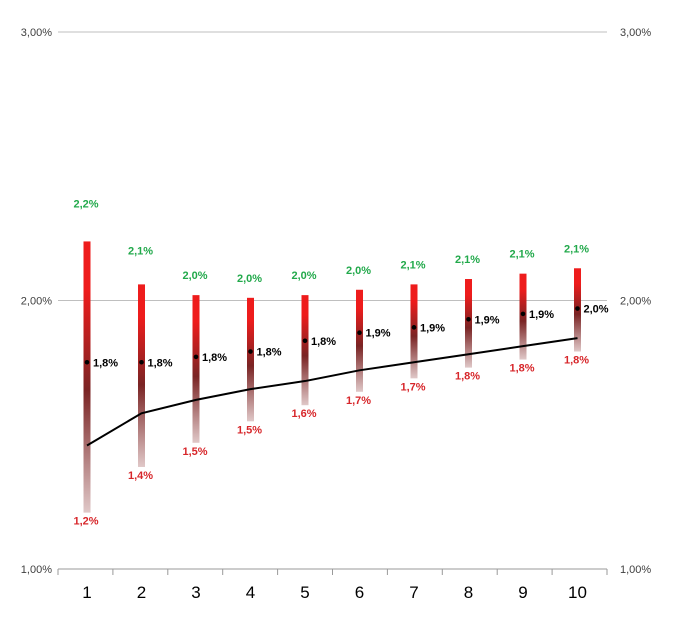 The width and height of the screenshot is (679, 622). What do you see at coordinates (86, 592) in the screenshot?
I see `x-tick-label: 1` at bounding box center [86, 592].